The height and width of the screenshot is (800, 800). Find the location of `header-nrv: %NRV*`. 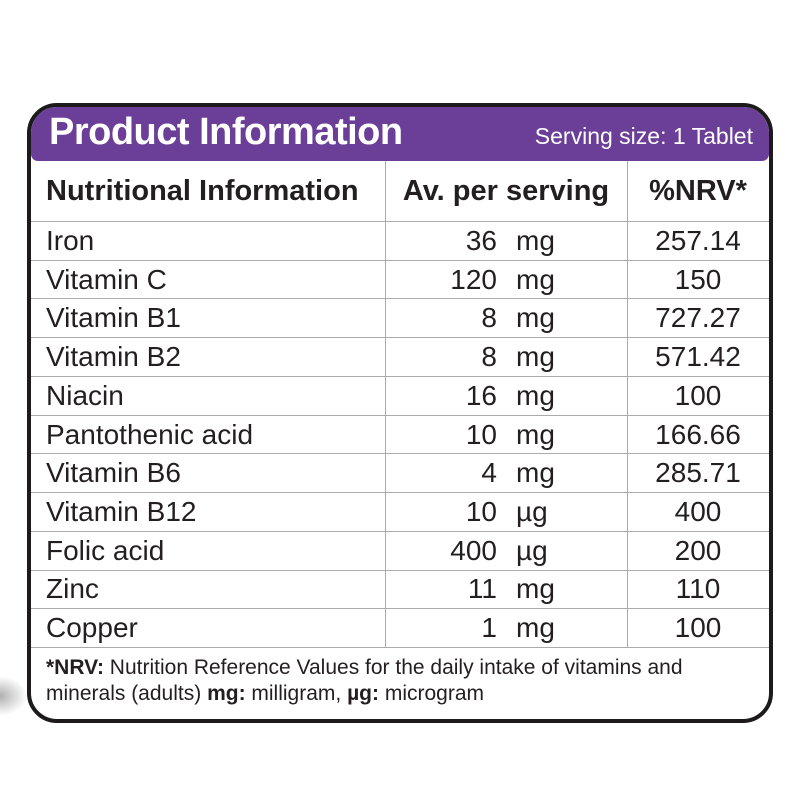

header-nrv: %NRV* is located at coordinates (698, 190).